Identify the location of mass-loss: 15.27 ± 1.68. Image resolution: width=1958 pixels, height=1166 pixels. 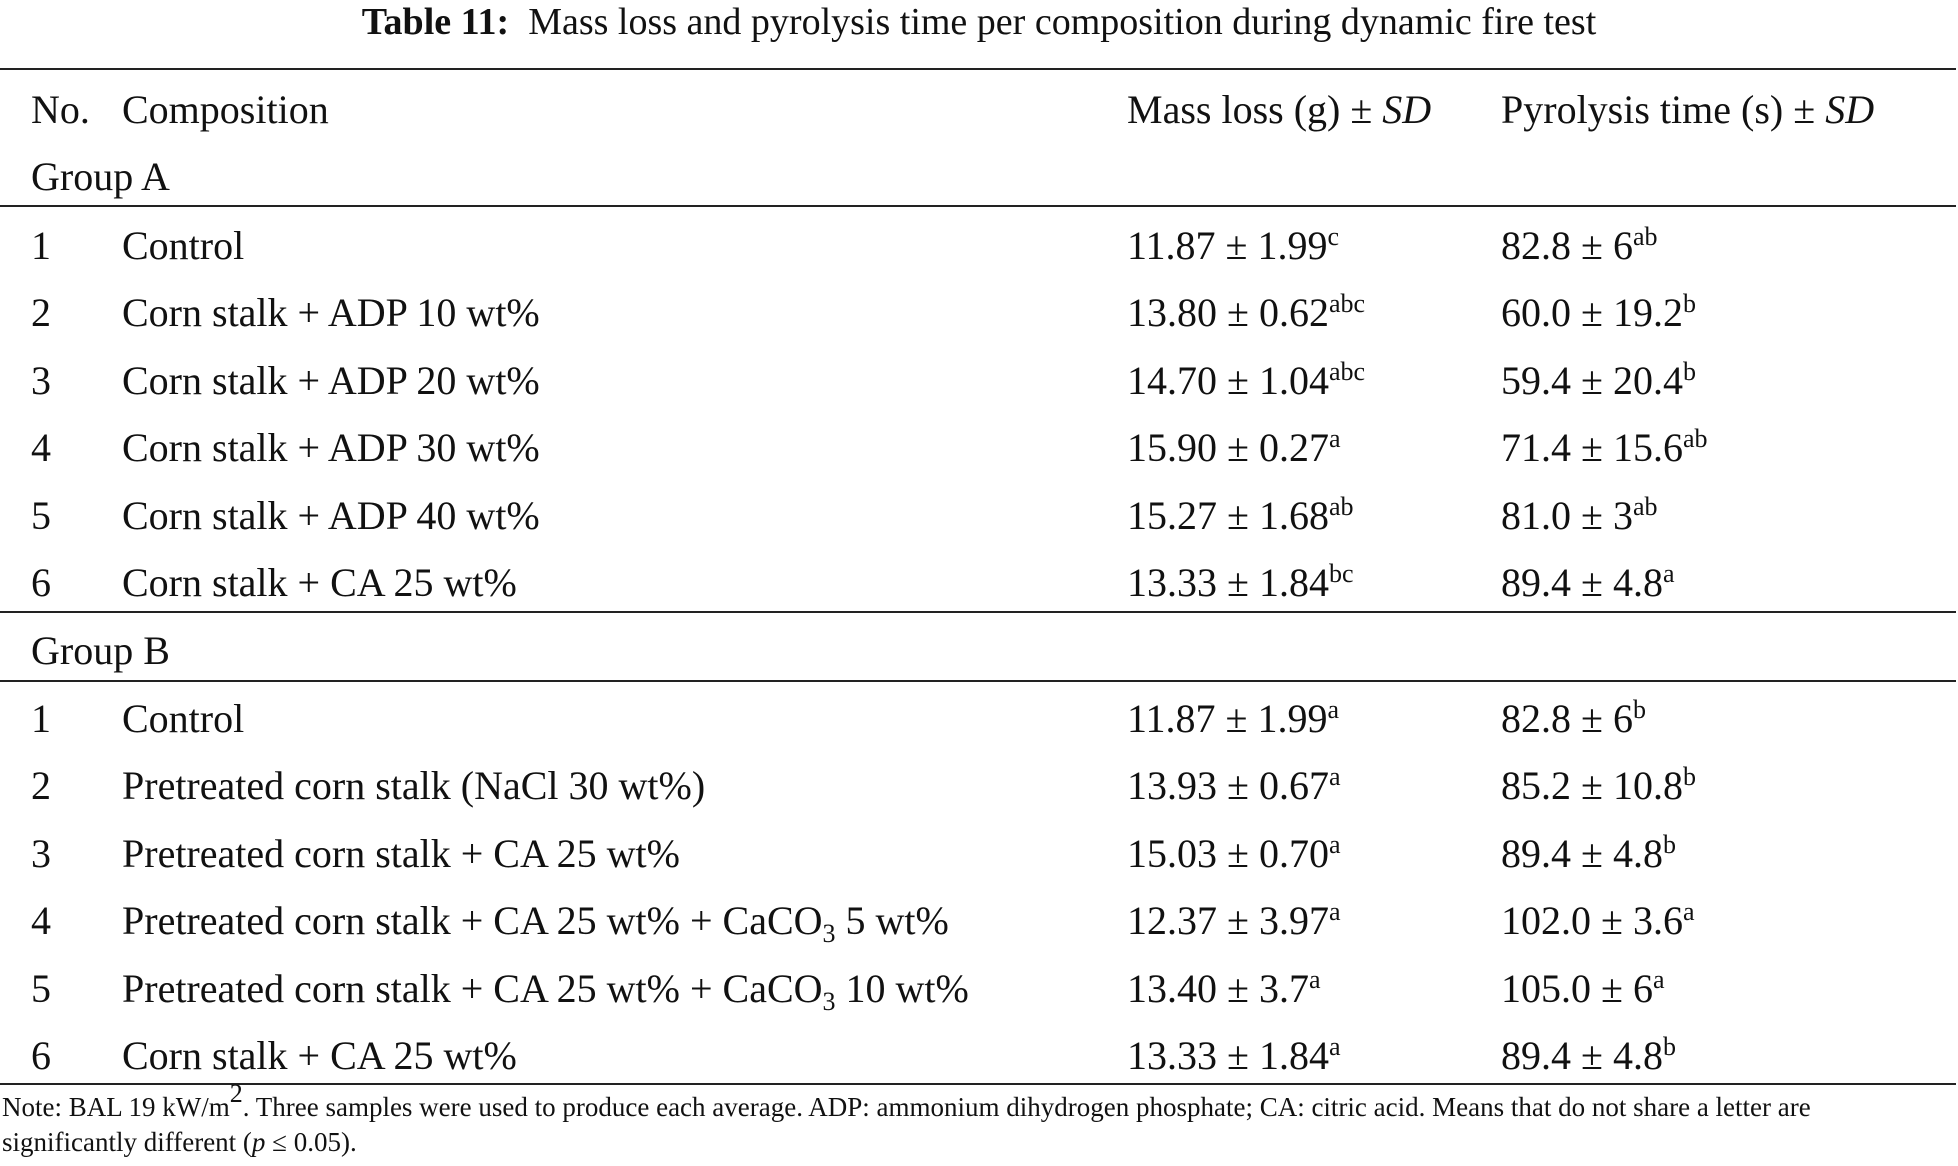
(1228, 515).